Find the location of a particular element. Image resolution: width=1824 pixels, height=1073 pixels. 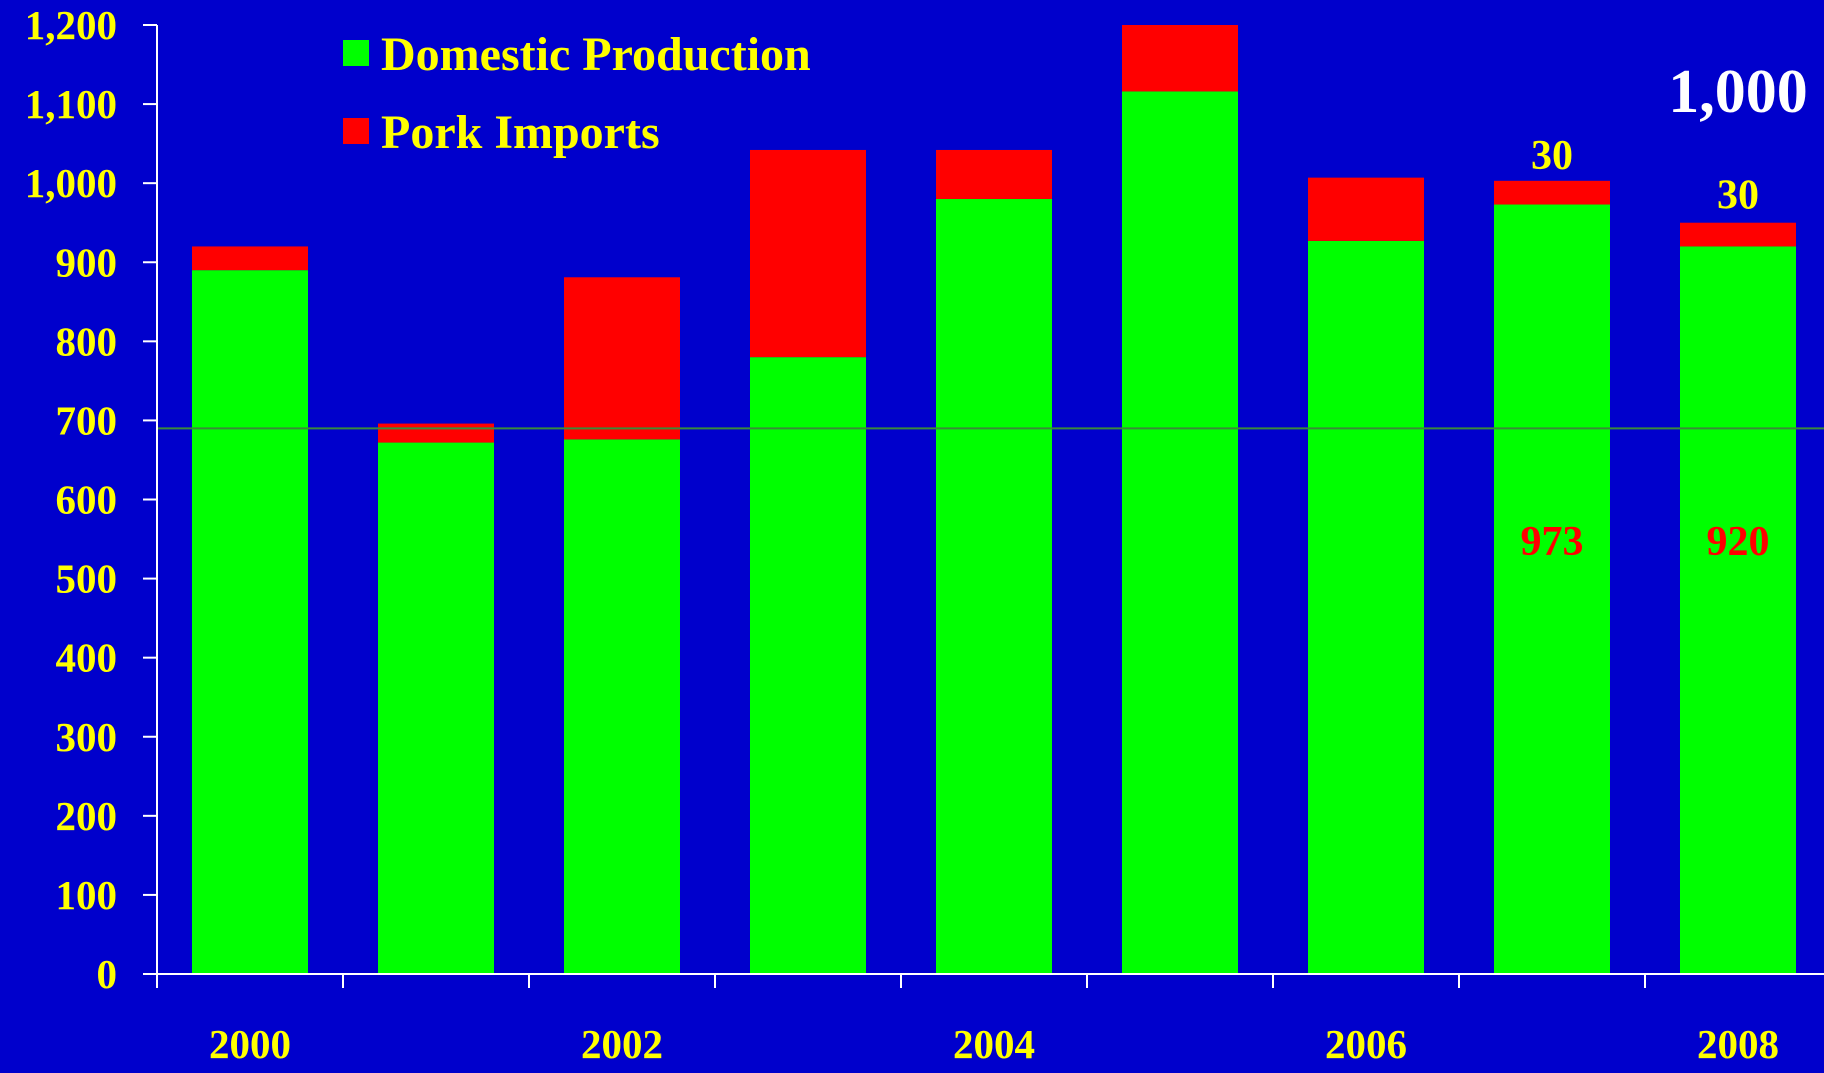

y-tick-label: 500 is located at coordinates (87, 579).